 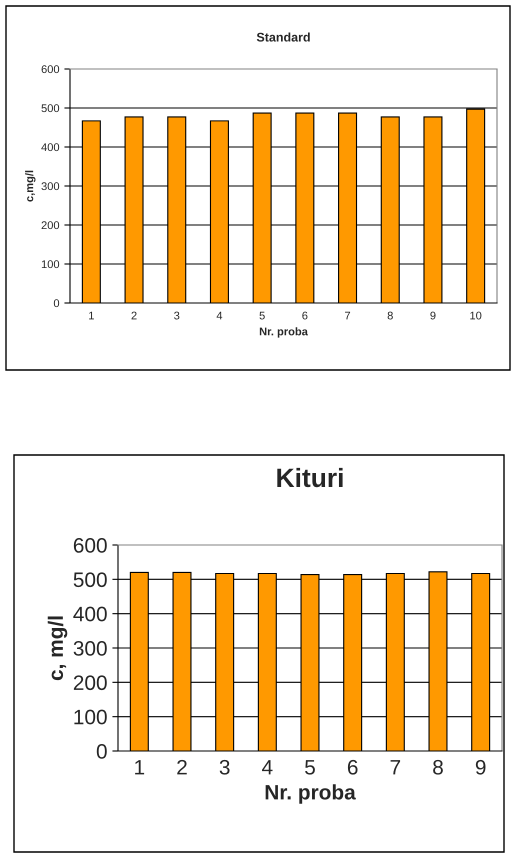 I want to click on y-axis-title: c, mg/l, so click(x=58, y=648).